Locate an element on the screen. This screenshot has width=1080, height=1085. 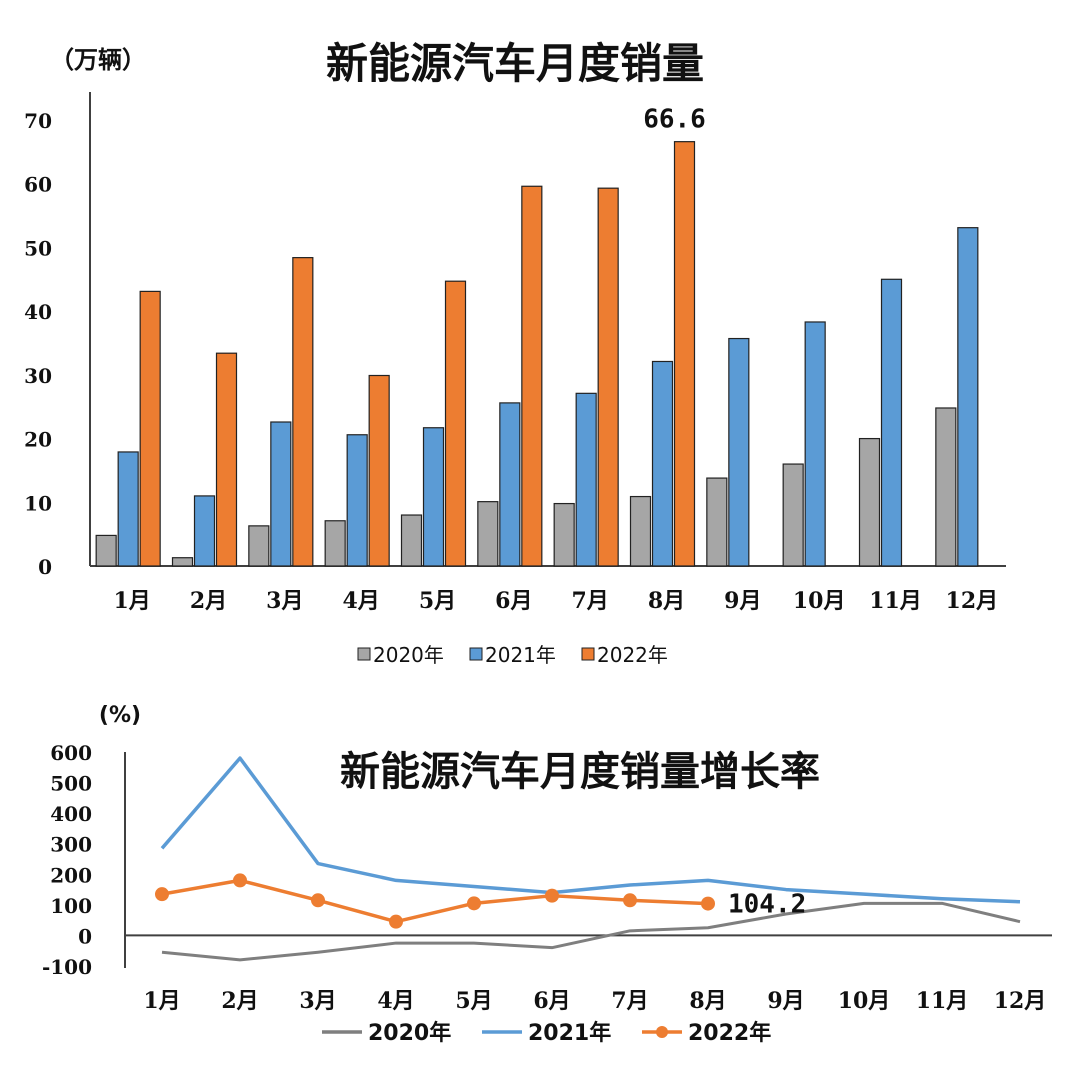
bar-2022年-7月 is located at coordinates (608, 377).